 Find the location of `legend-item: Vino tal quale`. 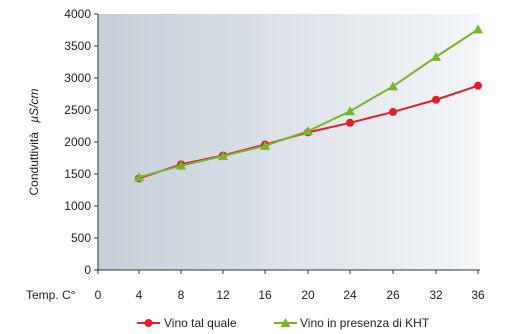

legend-item: Vino tal quale is located at coordinates (187, 323).